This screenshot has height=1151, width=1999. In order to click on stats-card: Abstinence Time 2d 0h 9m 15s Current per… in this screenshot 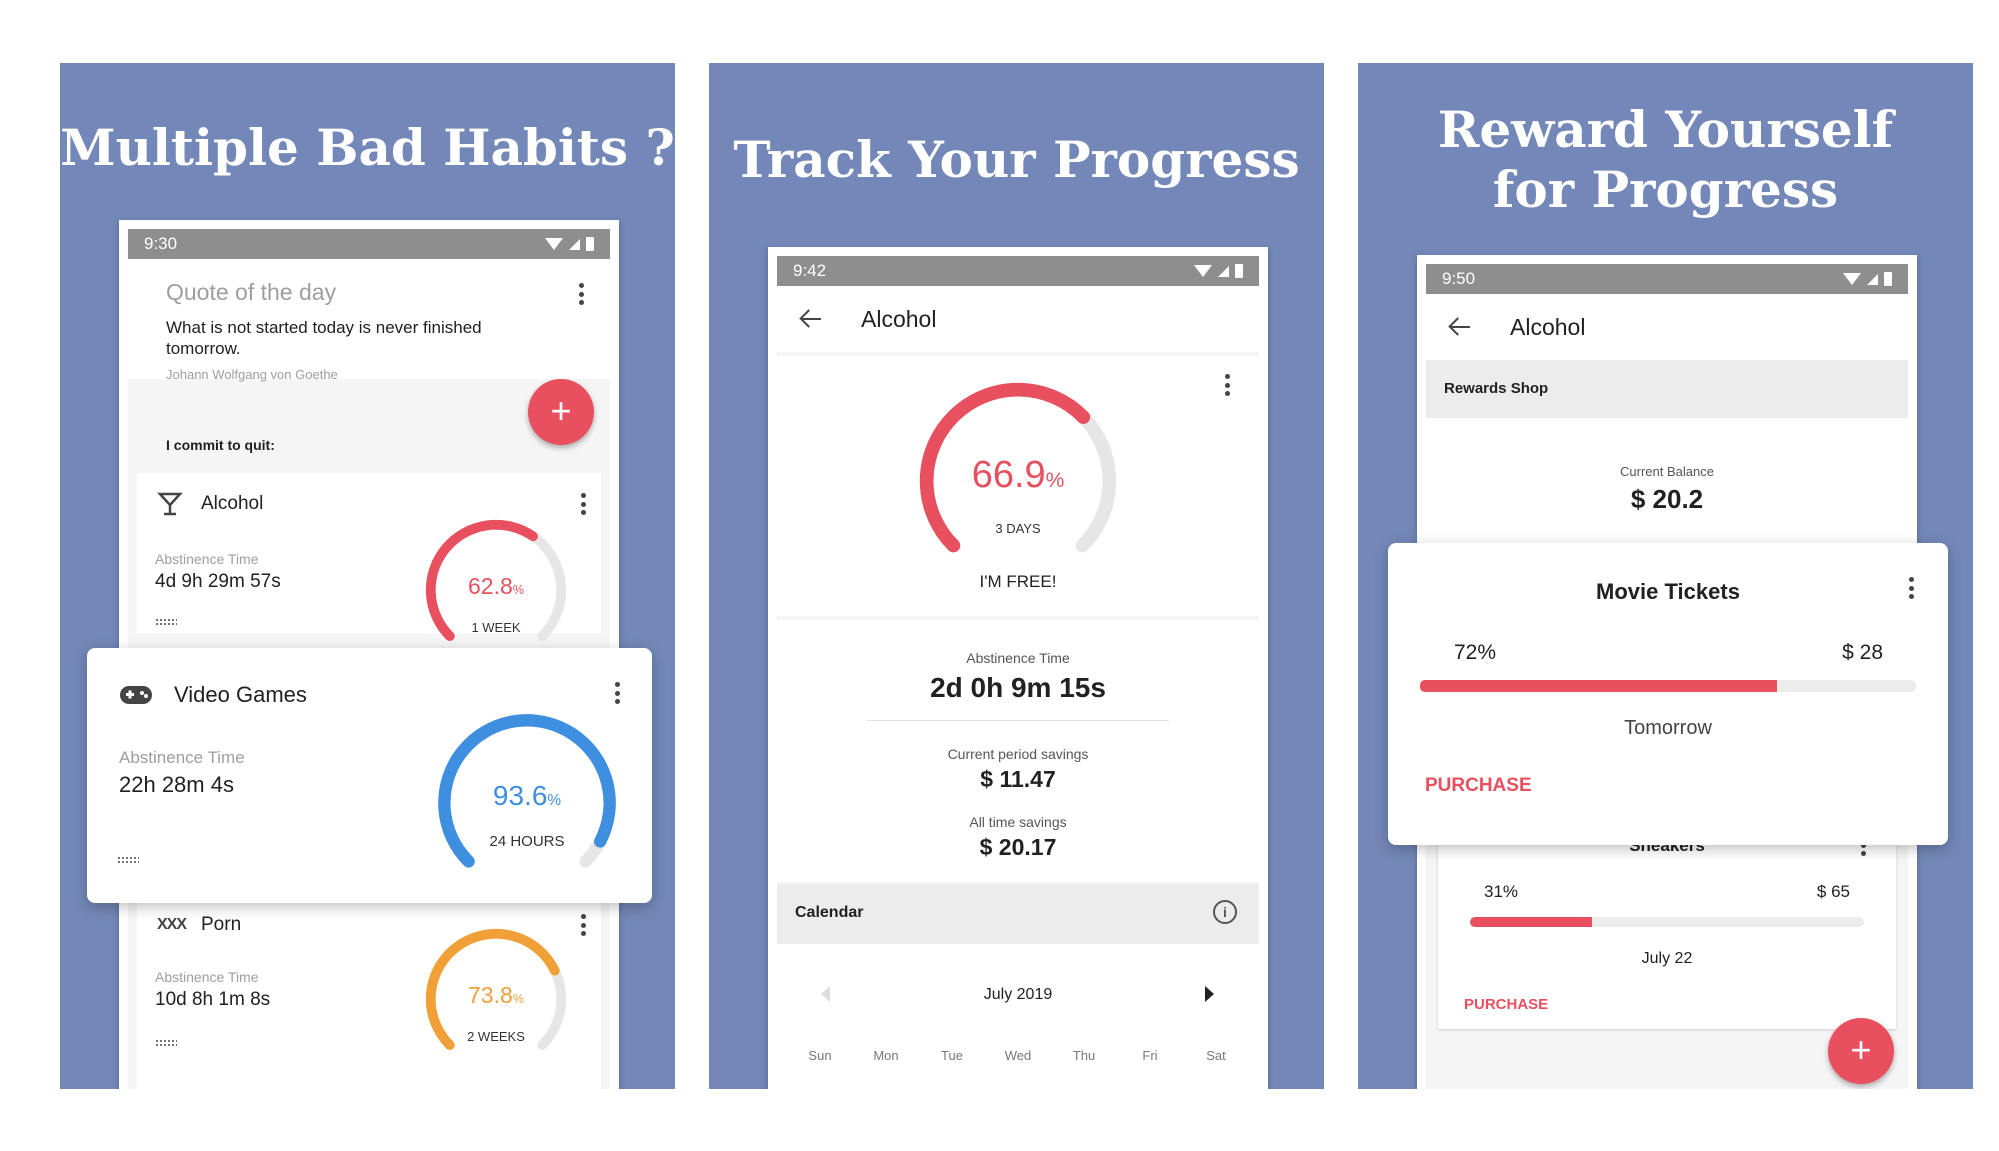, I will do `click(1018, 751)`.